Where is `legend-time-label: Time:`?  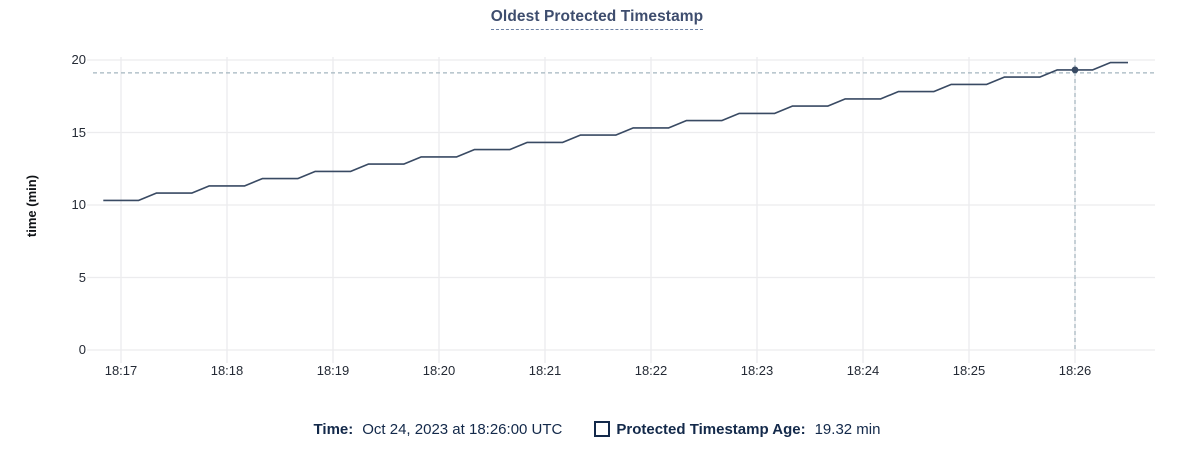 legend-time-label: Time: is located at coordinates (333, 429).